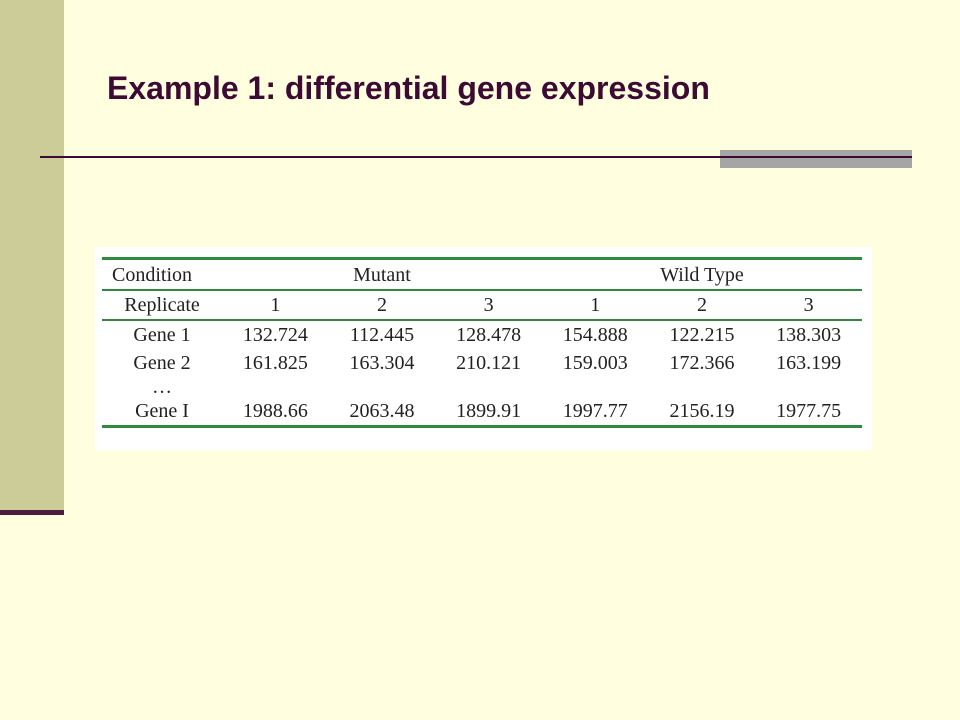  What do you see at coordinates (382, 335) in the screenshot?
I see `expression-value: 112.445` at bounding box center [382, 335].